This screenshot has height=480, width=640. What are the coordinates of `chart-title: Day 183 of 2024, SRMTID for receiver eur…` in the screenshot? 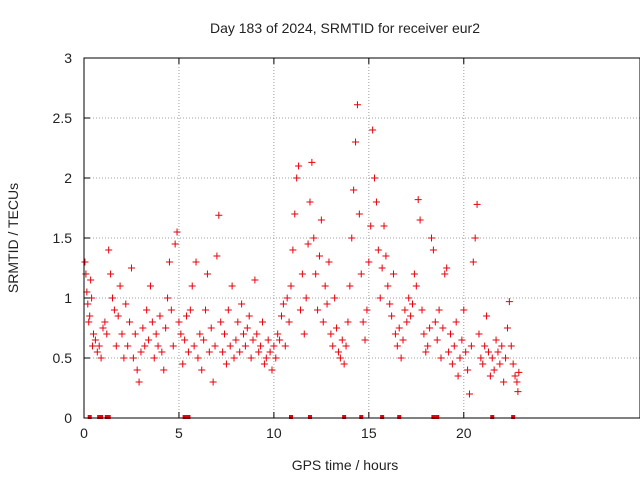 It's located at (345, 28).